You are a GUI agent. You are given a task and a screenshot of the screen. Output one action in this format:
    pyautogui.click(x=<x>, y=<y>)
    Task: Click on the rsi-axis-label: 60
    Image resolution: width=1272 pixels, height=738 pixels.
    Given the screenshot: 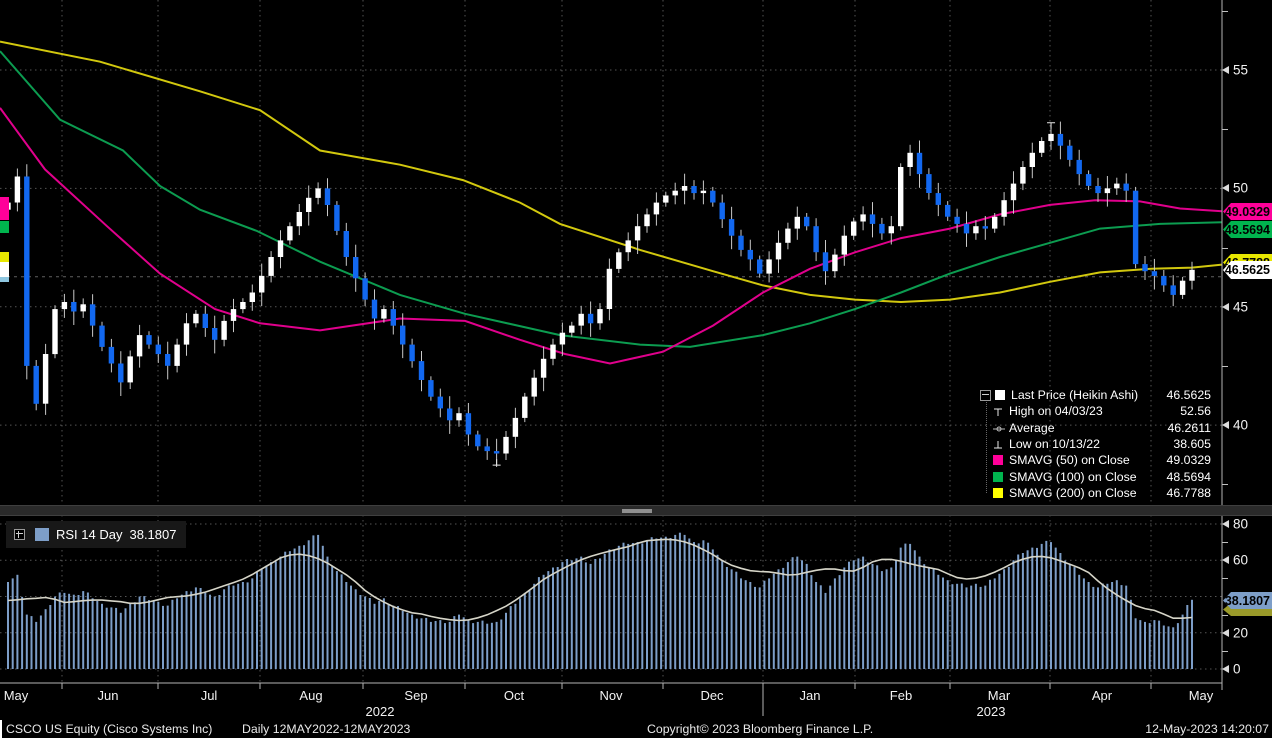 What is the action you would take?
    pyautogui.click(x=1241, y=560)
    